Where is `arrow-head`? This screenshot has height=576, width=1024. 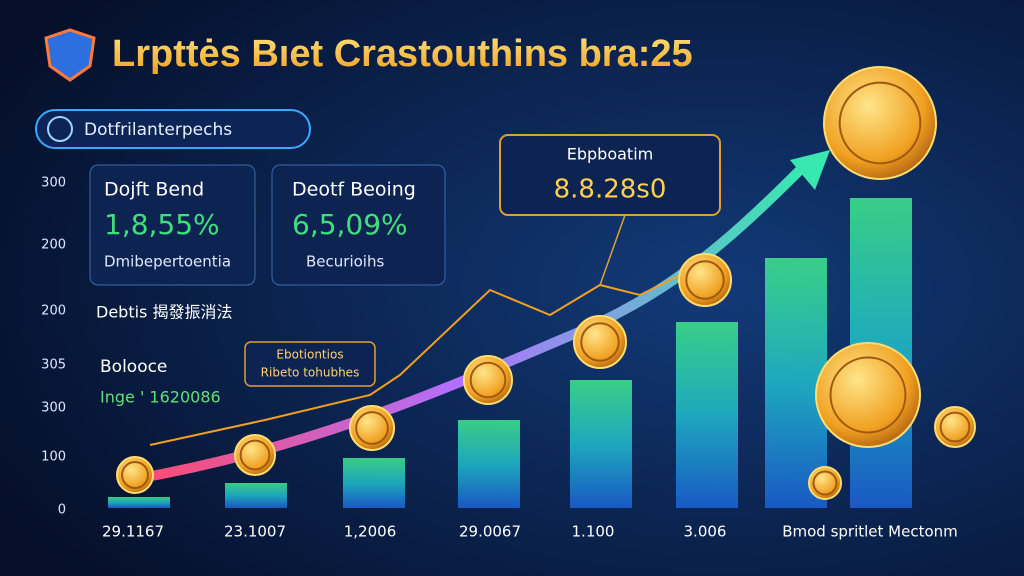 arrow-head is located at coordinates (810, 170).